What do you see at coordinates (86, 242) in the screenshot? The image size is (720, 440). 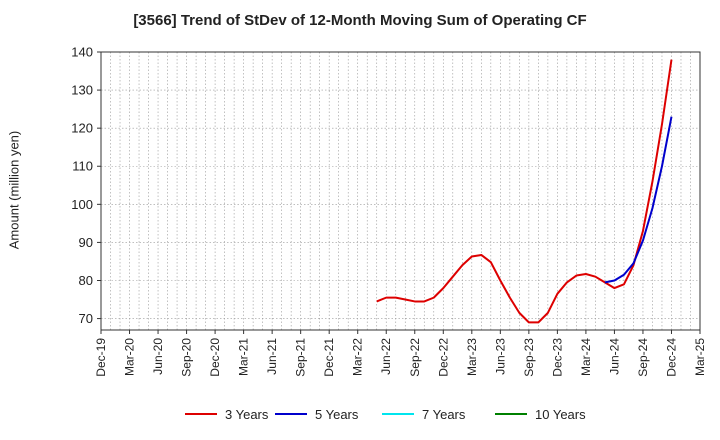 I see `y-tick-label: 90` at bounding box center [86, 242].